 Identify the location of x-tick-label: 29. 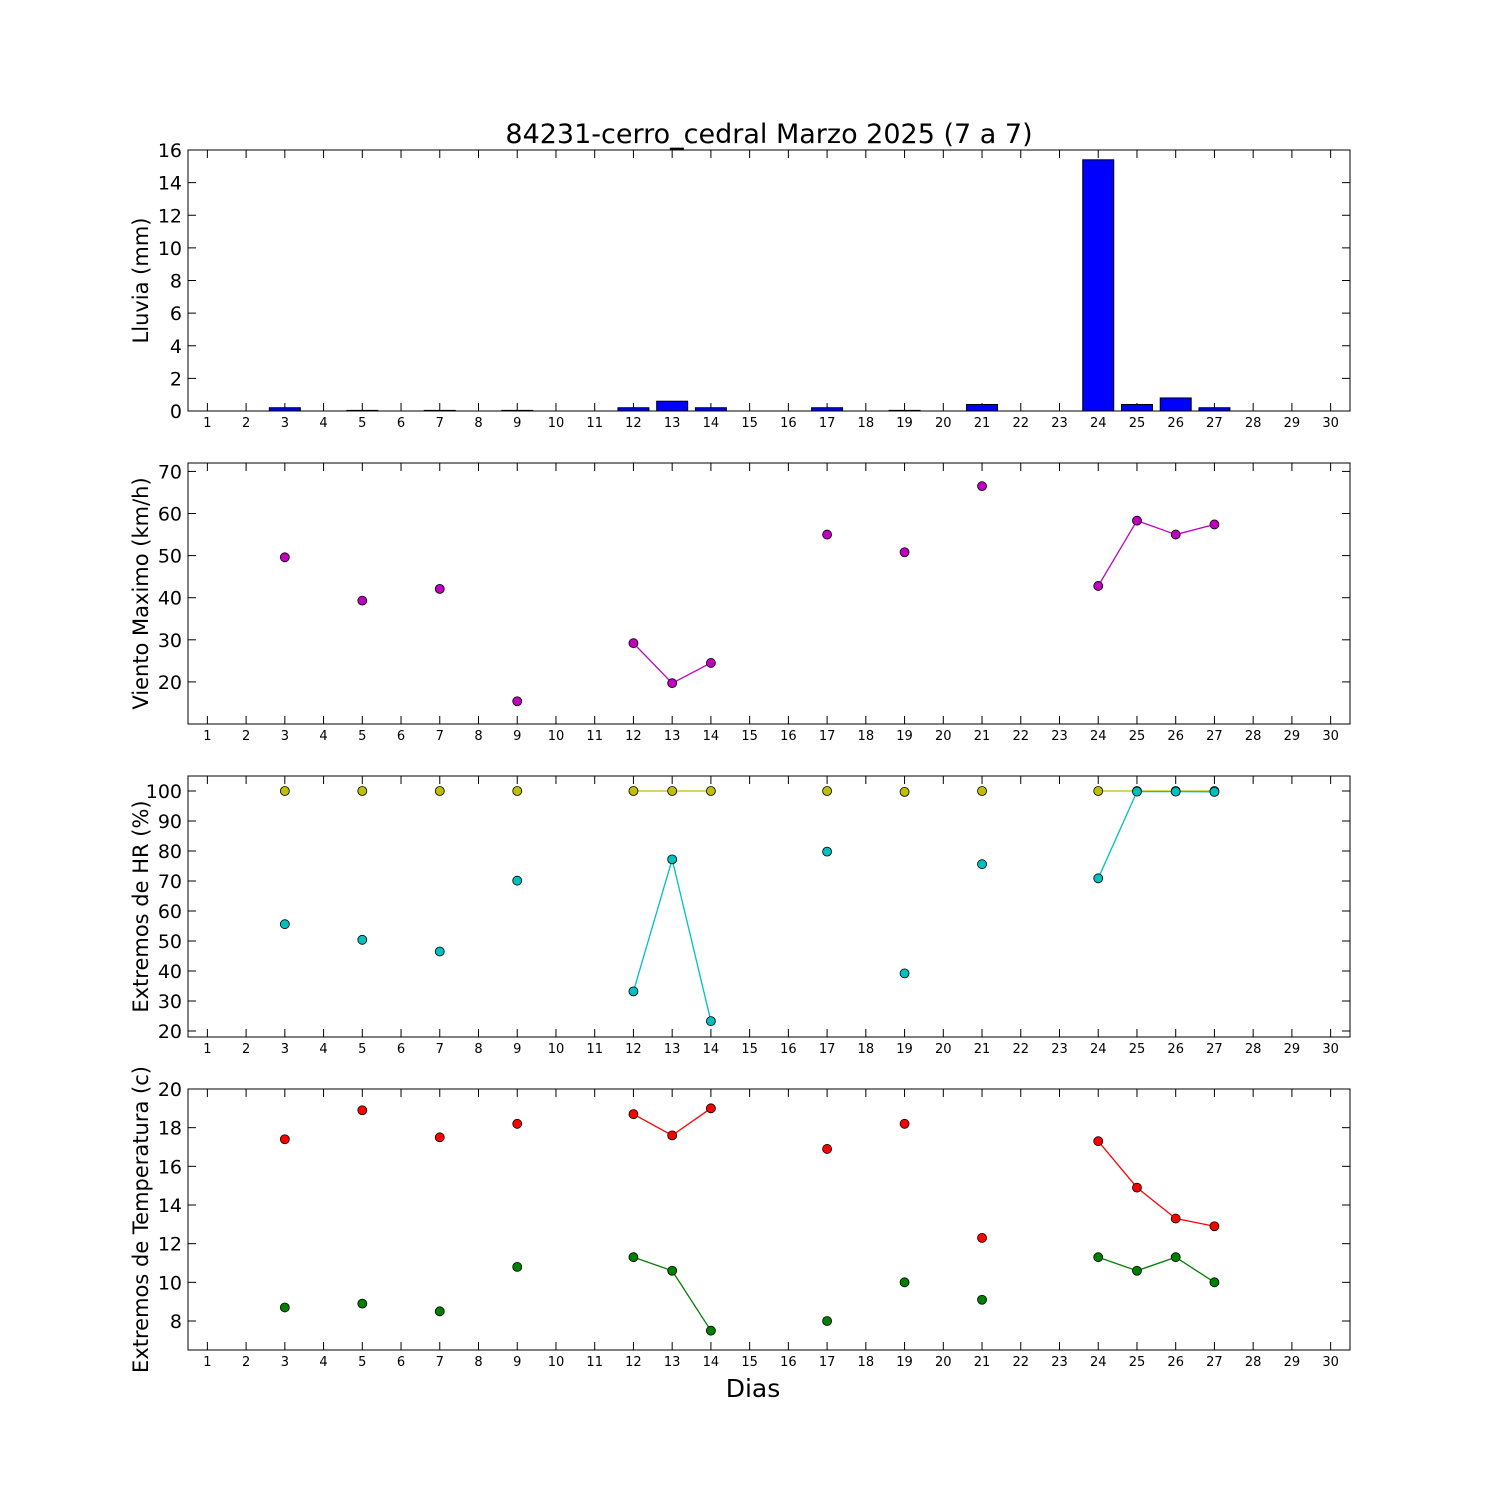
(1292, 1362).